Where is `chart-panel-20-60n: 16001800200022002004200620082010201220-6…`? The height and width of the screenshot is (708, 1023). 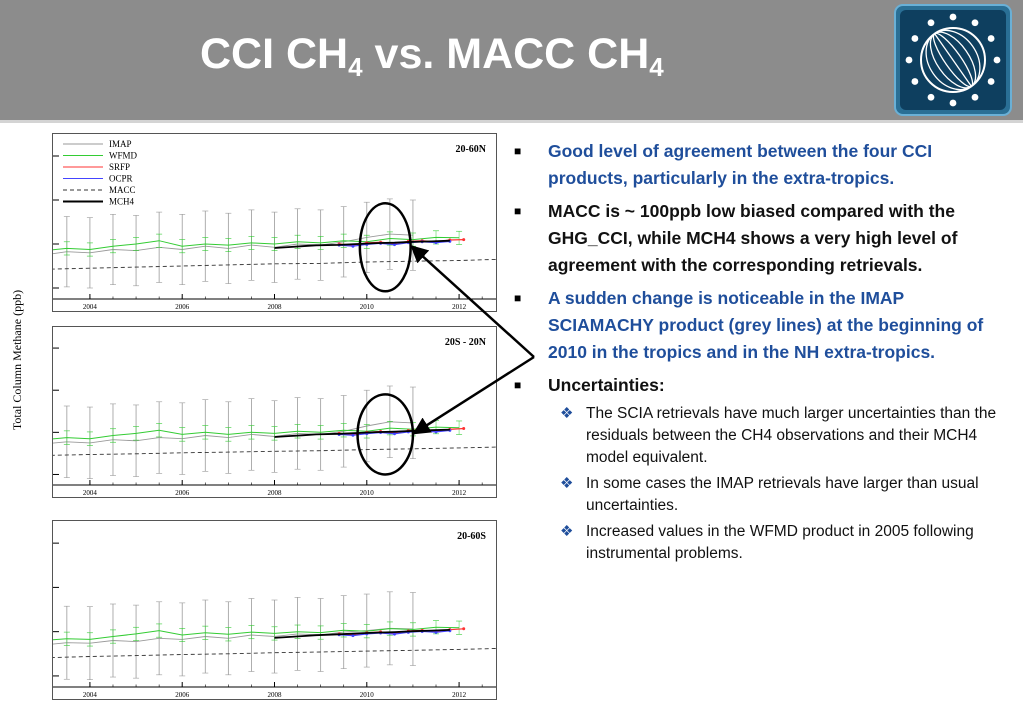 chart-panel-20-60n: 16001800200022002004200620082010201220-6… is located at coordinates (266, 222).